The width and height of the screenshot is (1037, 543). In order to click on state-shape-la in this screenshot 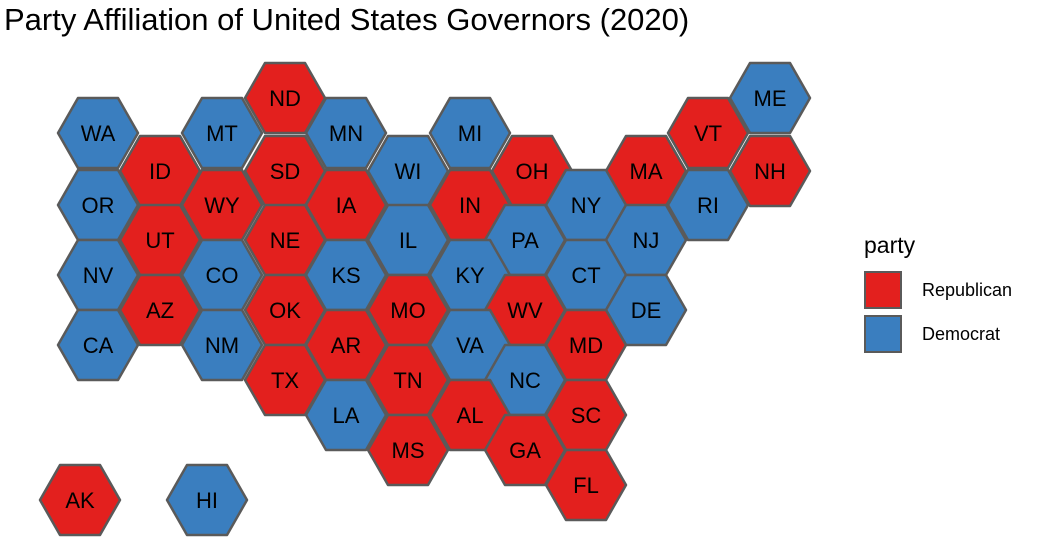, I will do `click(346, 415)`.